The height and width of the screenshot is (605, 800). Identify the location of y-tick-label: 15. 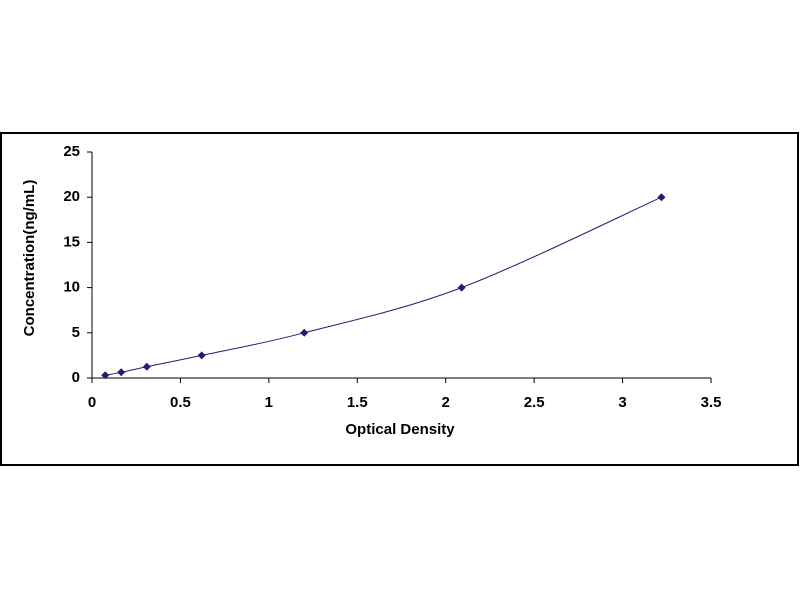
(71, 241).